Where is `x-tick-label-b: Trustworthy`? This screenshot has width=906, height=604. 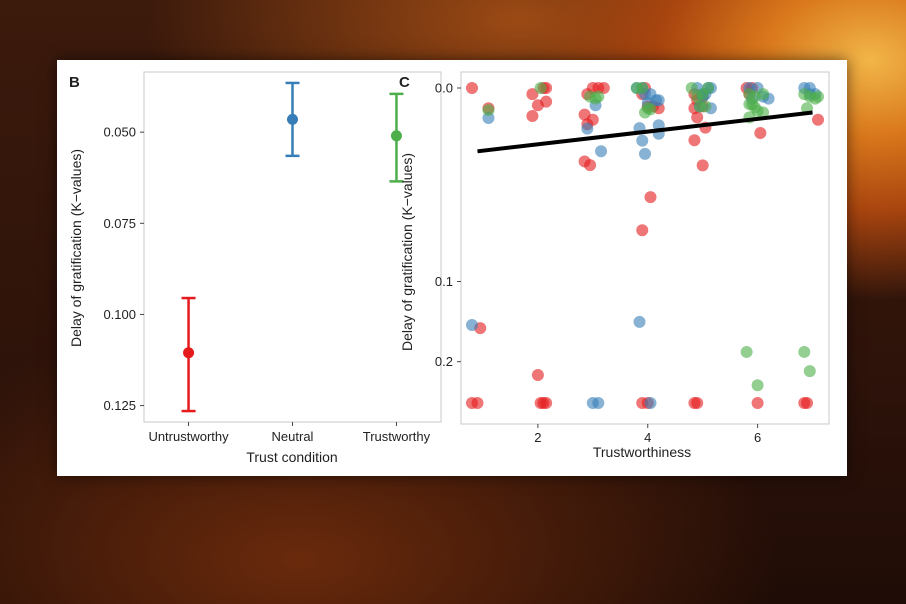 x-tick-label-b: Trustworthy is located at coordinates (397, 436).